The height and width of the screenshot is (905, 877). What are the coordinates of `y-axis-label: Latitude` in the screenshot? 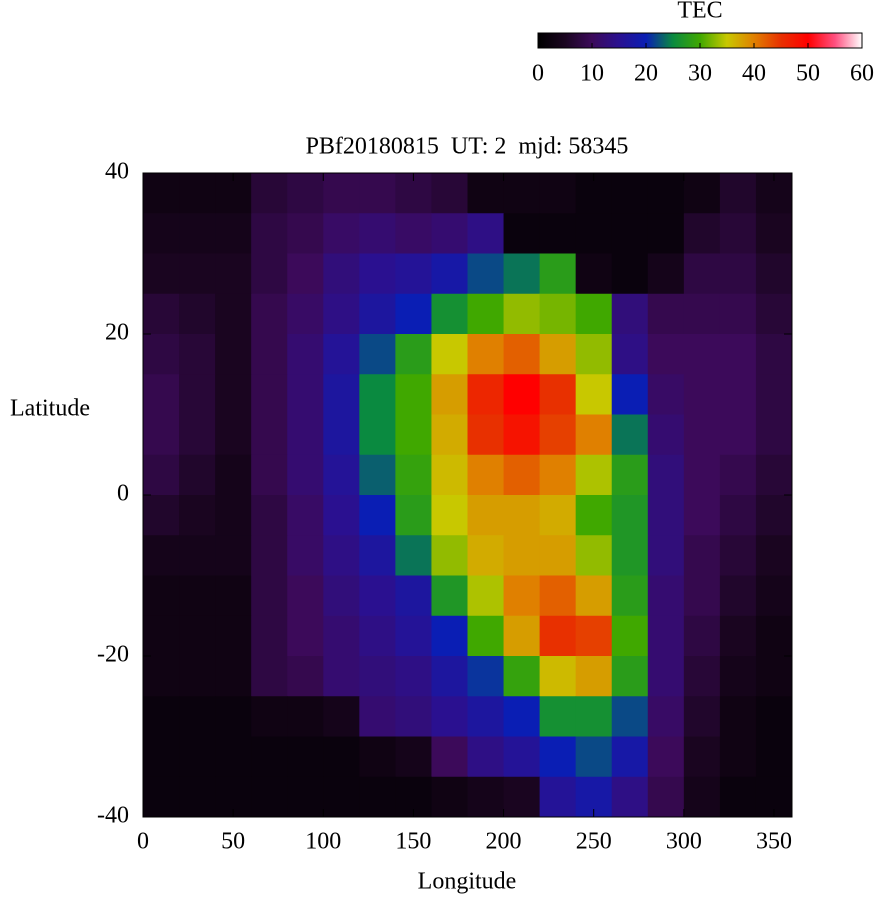 It's located at (50, 409).